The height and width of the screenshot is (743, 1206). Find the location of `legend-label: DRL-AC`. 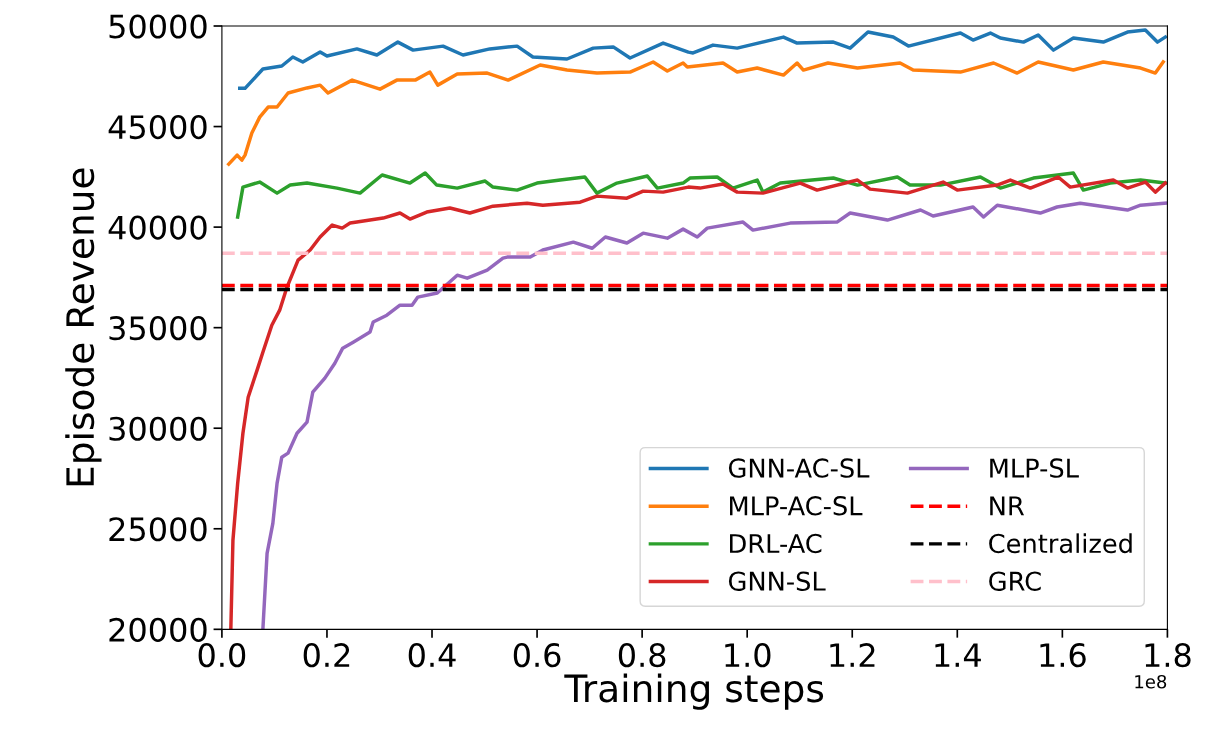

legend-label: DRL-AC is located at coordinates (776, 543).